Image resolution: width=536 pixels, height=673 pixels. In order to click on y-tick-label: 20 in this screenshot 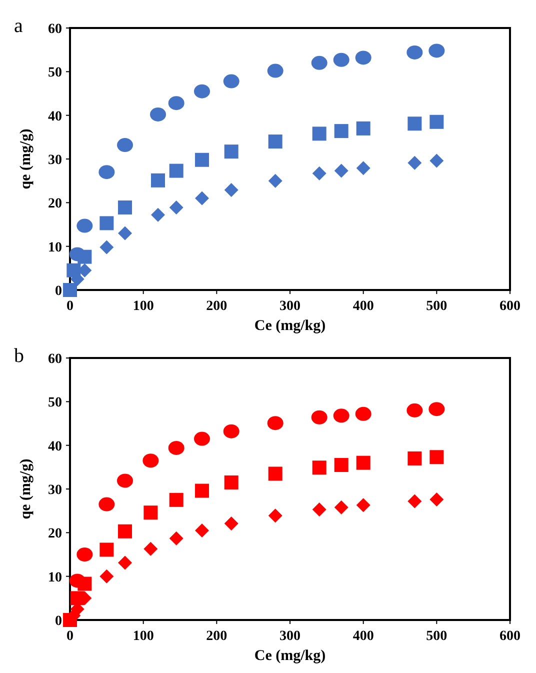, I will do `click(55, 534)`.